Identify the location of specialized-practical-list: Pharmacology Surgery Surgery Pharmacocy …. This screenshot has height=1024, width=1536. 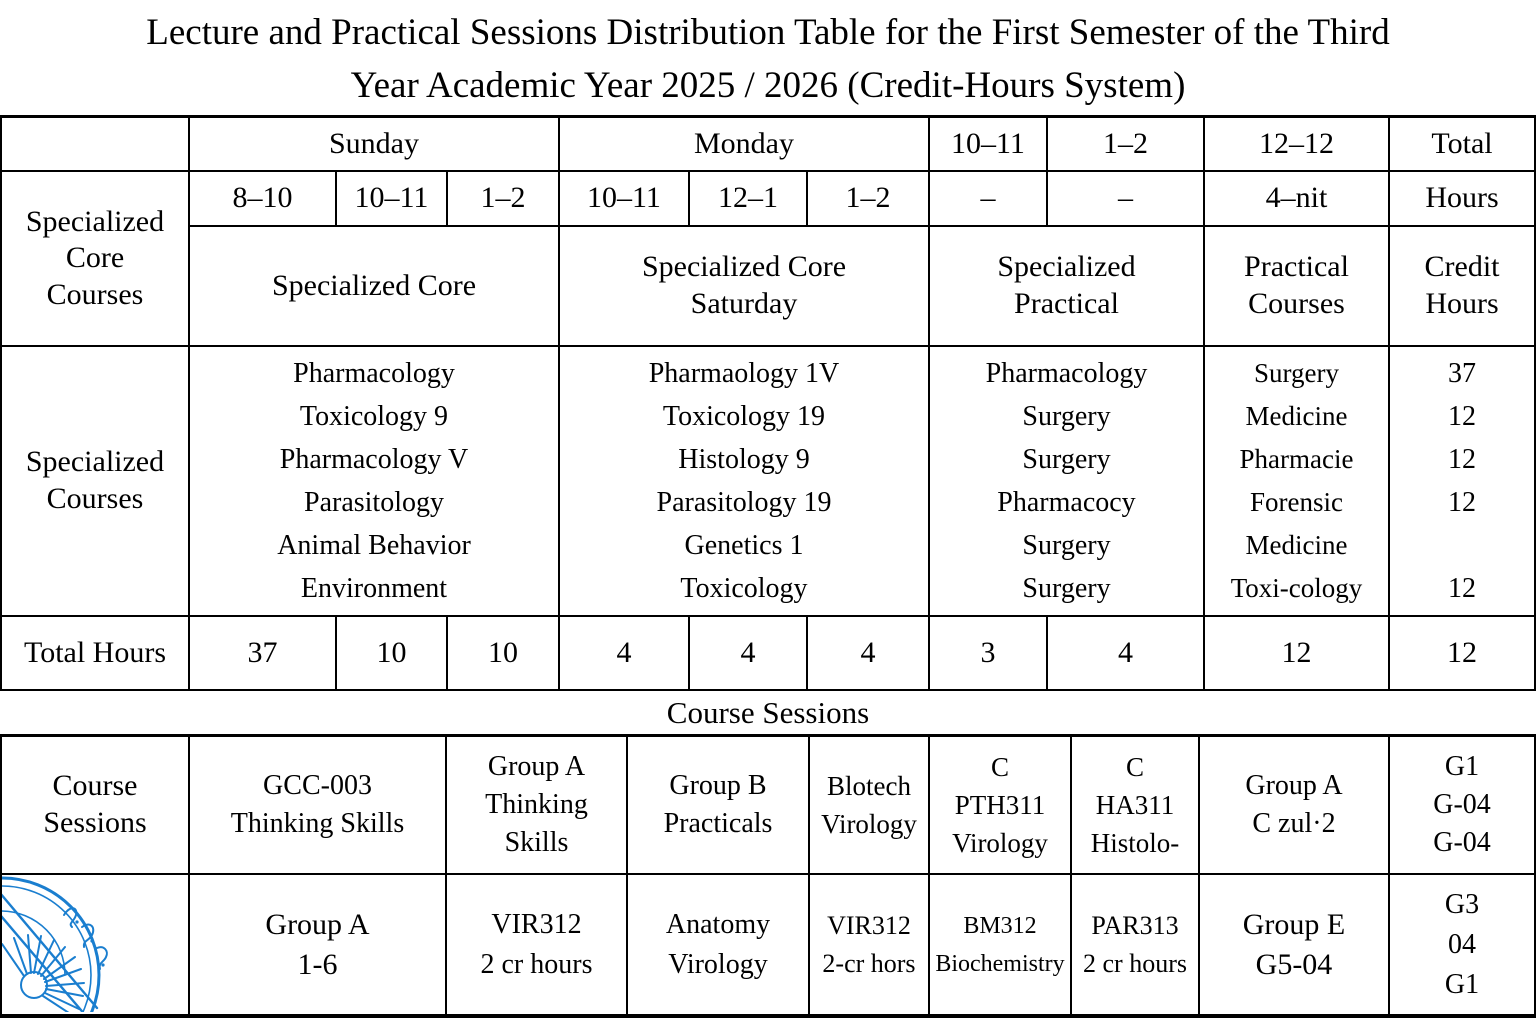
(1067, 482).